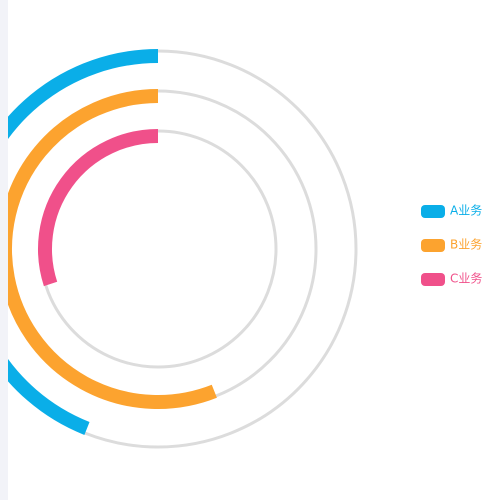  What do you see at coordinates (4, 250) in the screenshot?
I see `side-strip` at bounding box center [4, 250].